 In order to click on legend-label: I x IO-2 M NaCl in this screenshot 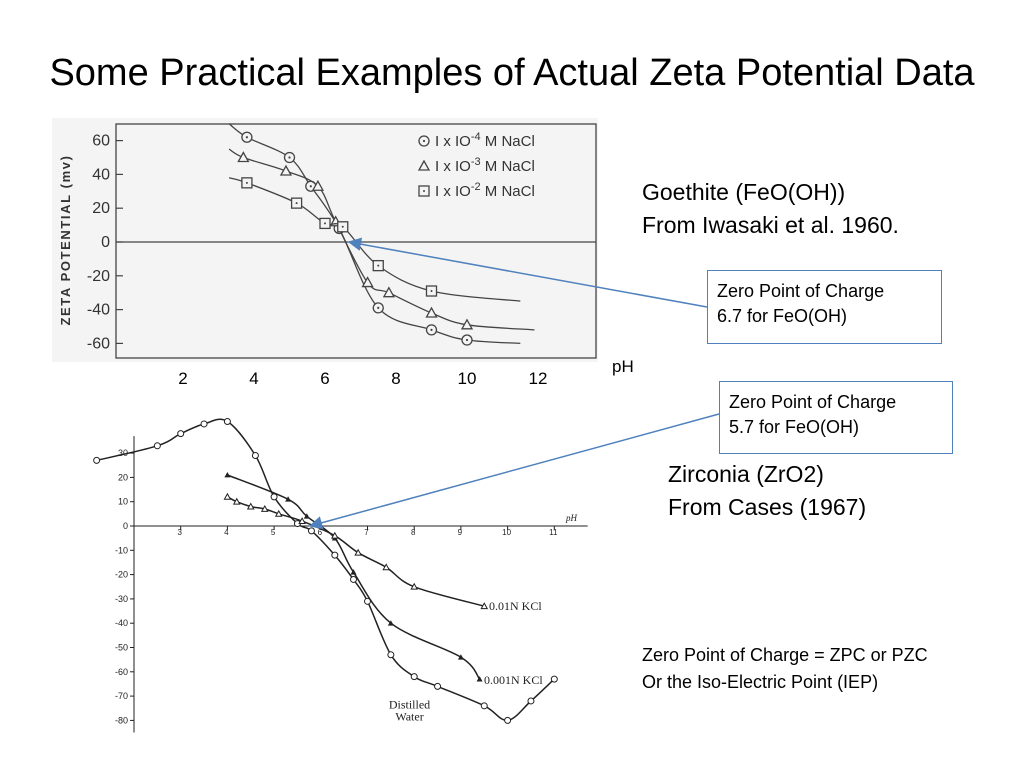, I will do `click(485, 190)`.